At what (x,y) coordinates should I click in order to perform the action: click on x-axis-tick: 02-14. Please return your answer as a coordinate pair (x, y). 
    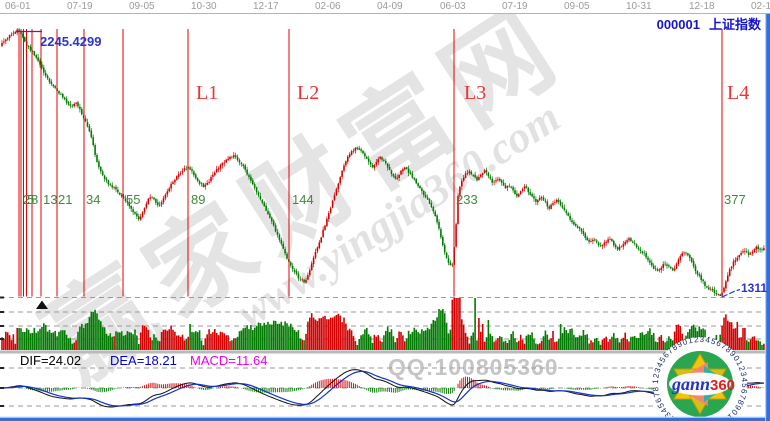
    Looking at the image, I should click on (760, 6).